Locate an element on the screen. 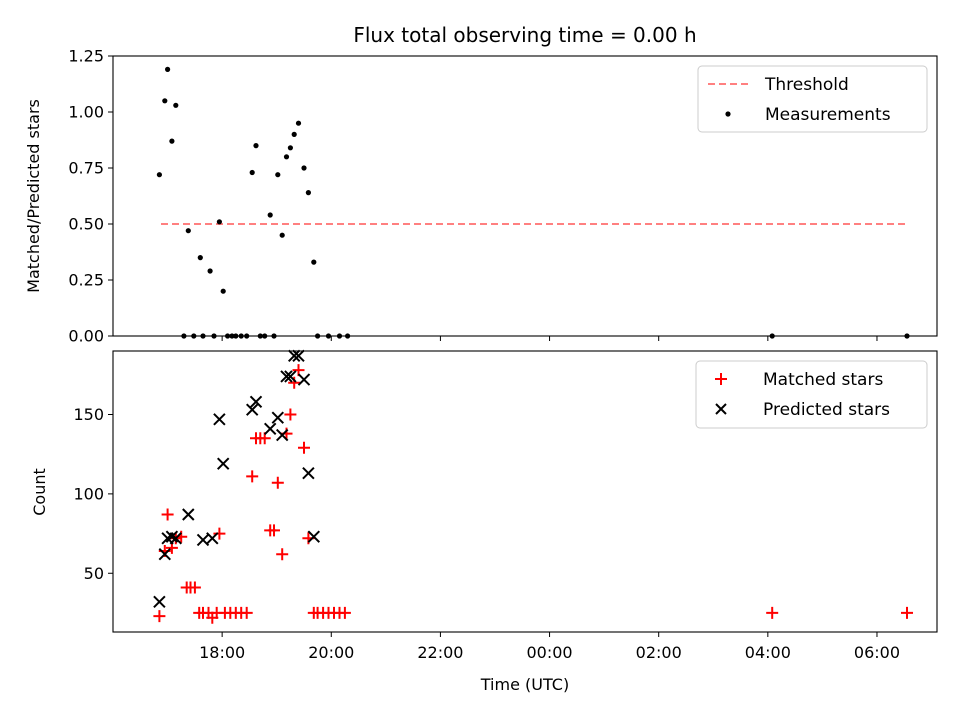 This screenshot has height=720, width=960. legend-label-matched: Matched stars is located at coordinates (823, 380).